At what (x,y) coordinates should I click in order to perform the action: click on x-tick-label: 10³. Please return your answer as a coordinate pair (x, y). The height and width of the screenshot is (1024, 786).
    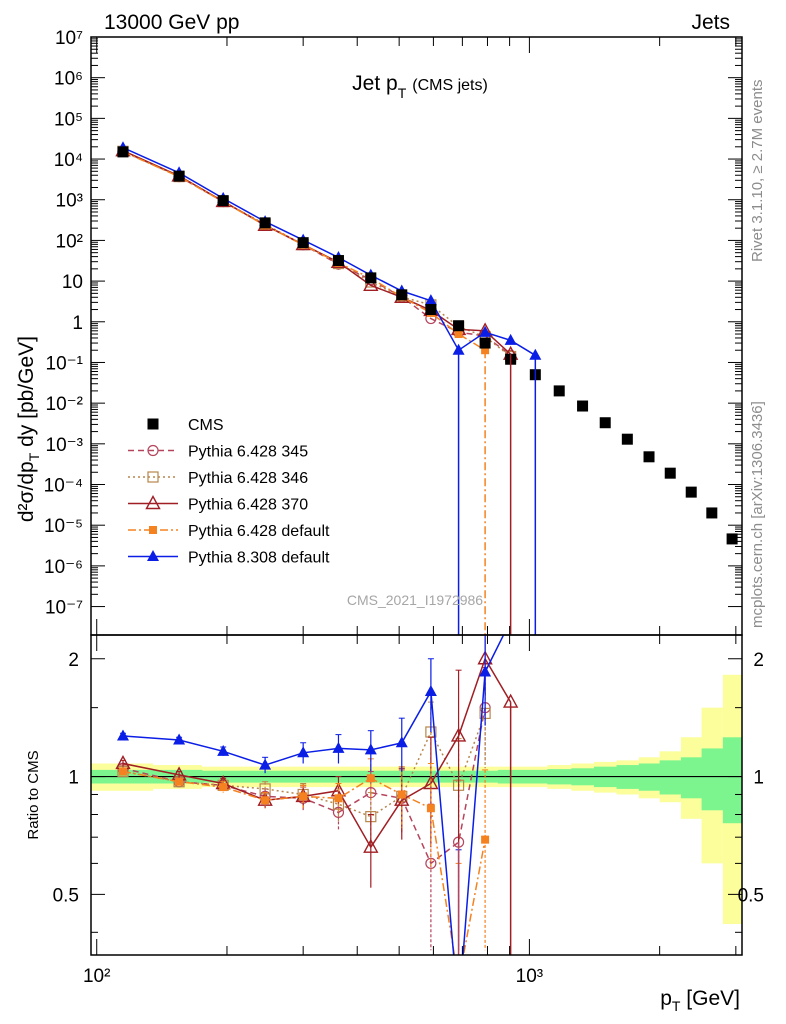
    Looking at the image, I should click on (529, 976).